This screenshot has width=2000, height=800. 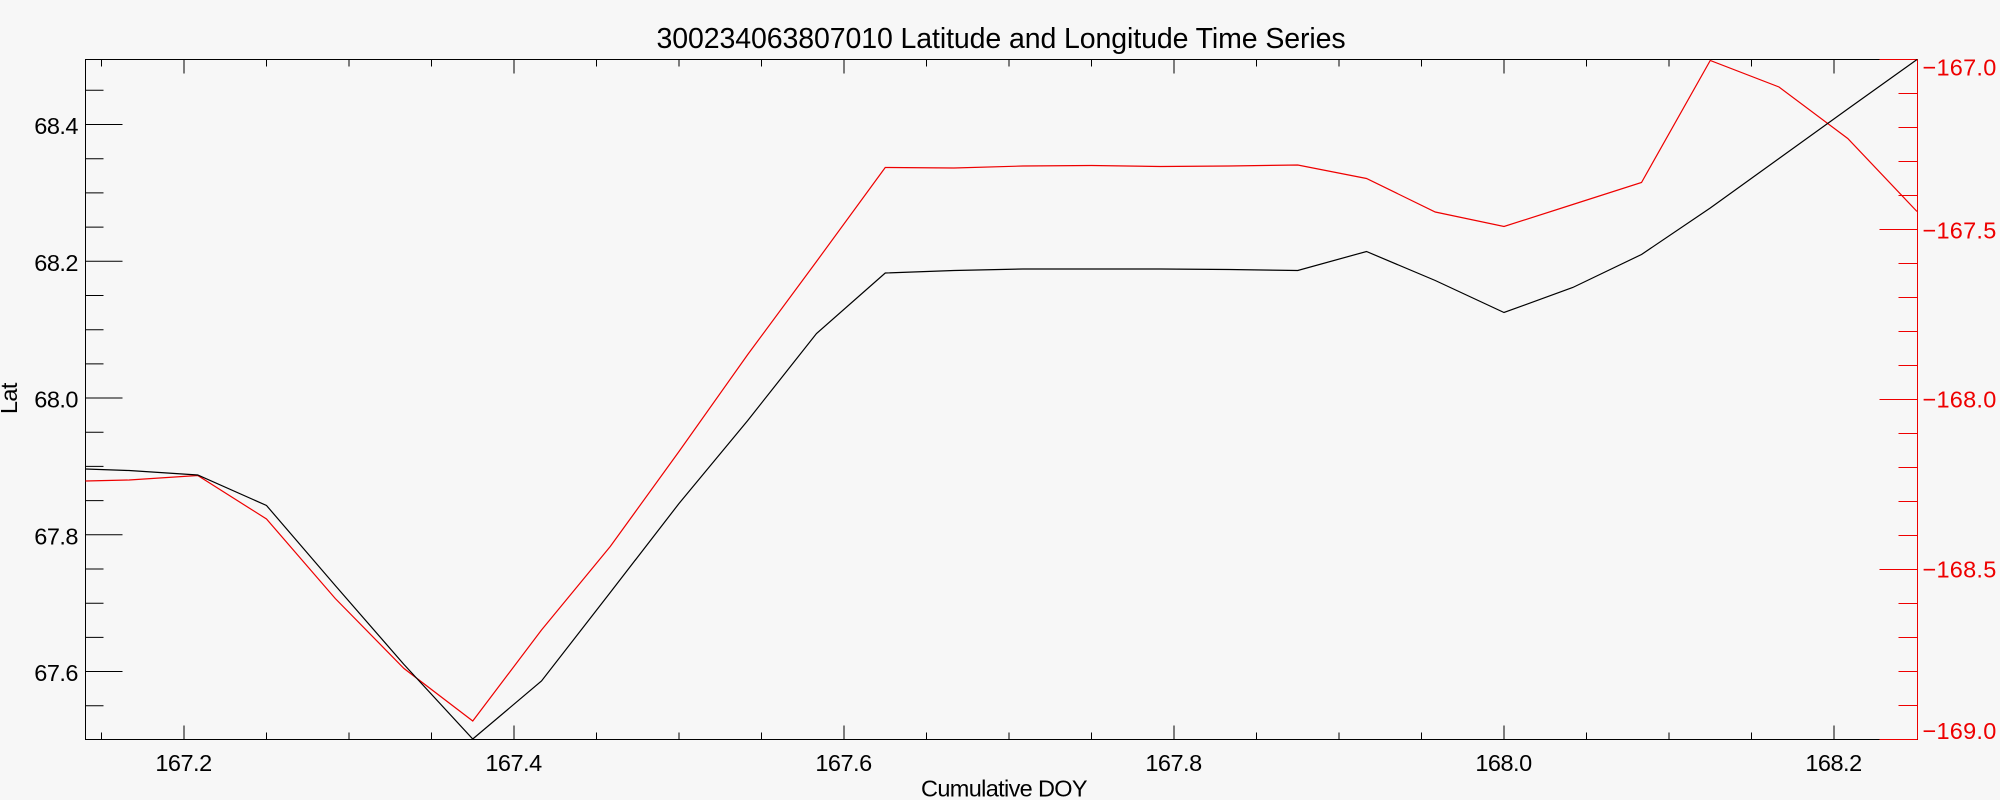 What do you see at coordinates (1960, 231) in the screenshot?
I see `svg-text: −167.5` at bounding box center [1960, 231].